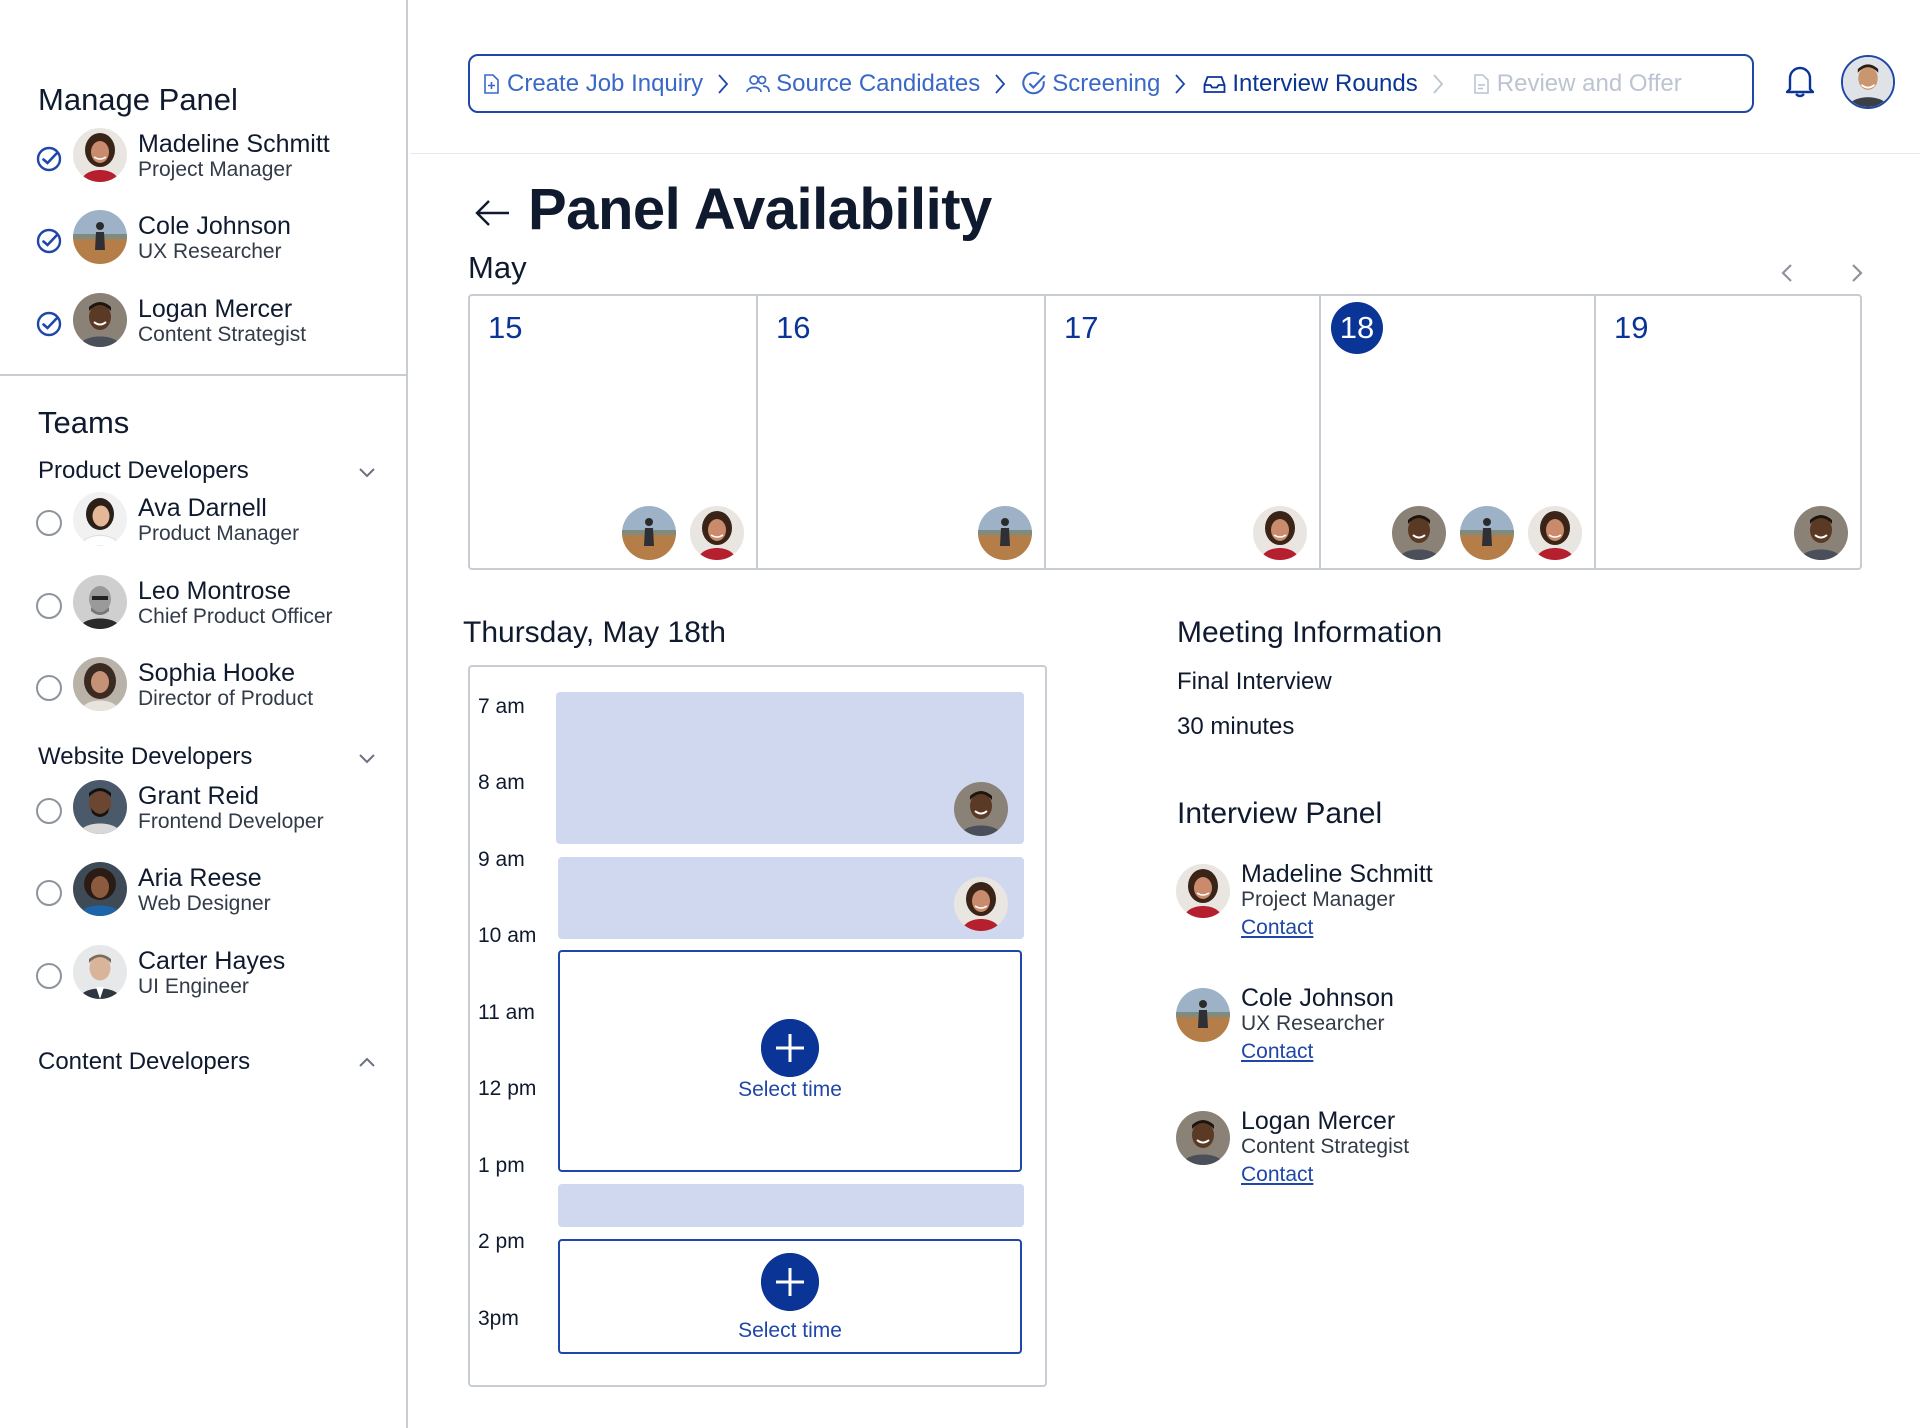 The height and width of the screenshot is (1428, 1920). Describe the element at coordinates (1728, 432) in the screenshot. I see `calendar-day: 19` at that location.